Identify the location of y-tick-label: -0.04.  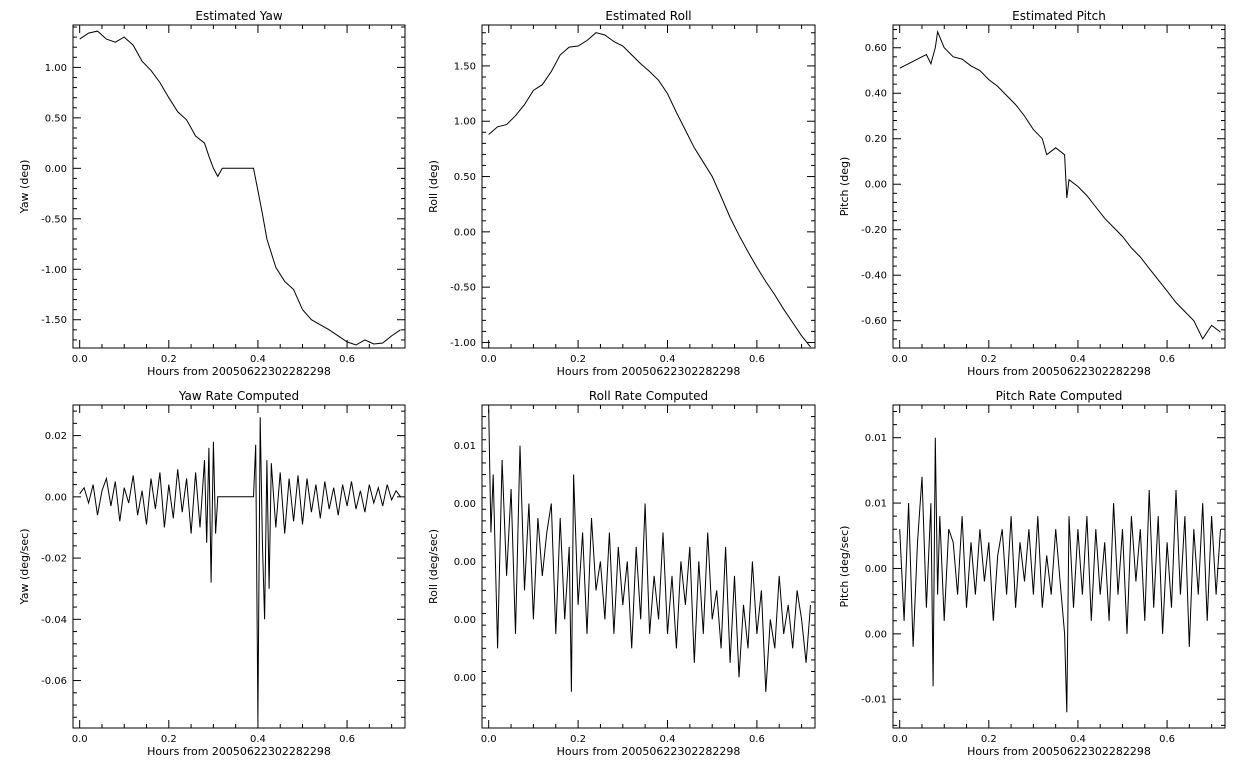
(54, 620).